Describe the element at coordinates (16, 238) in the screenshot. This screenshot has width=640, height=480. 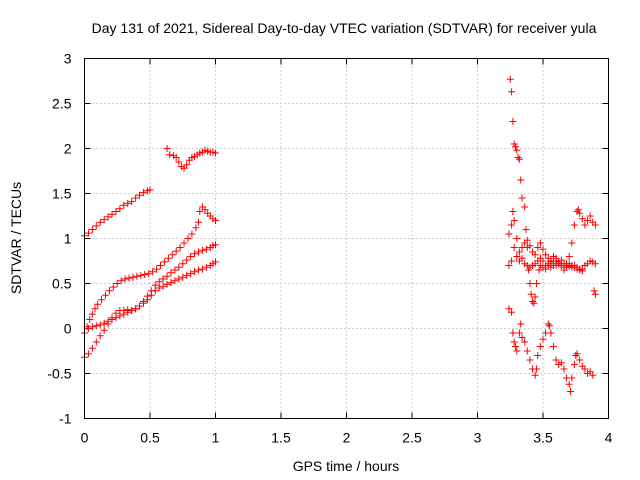
I see `y-axis-title: SDTVAR / TECUs` at that location.